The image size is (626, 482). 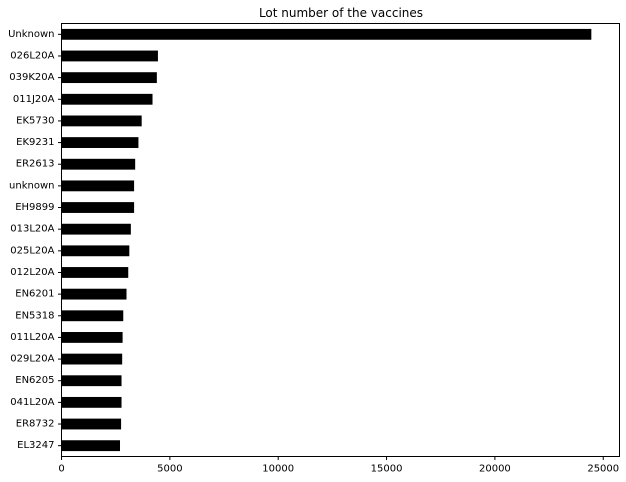 What do you see at coordinates (34, 294) in the screenshot?
I see `y-tick-label: EN6201` at bounding box center [34, 294].